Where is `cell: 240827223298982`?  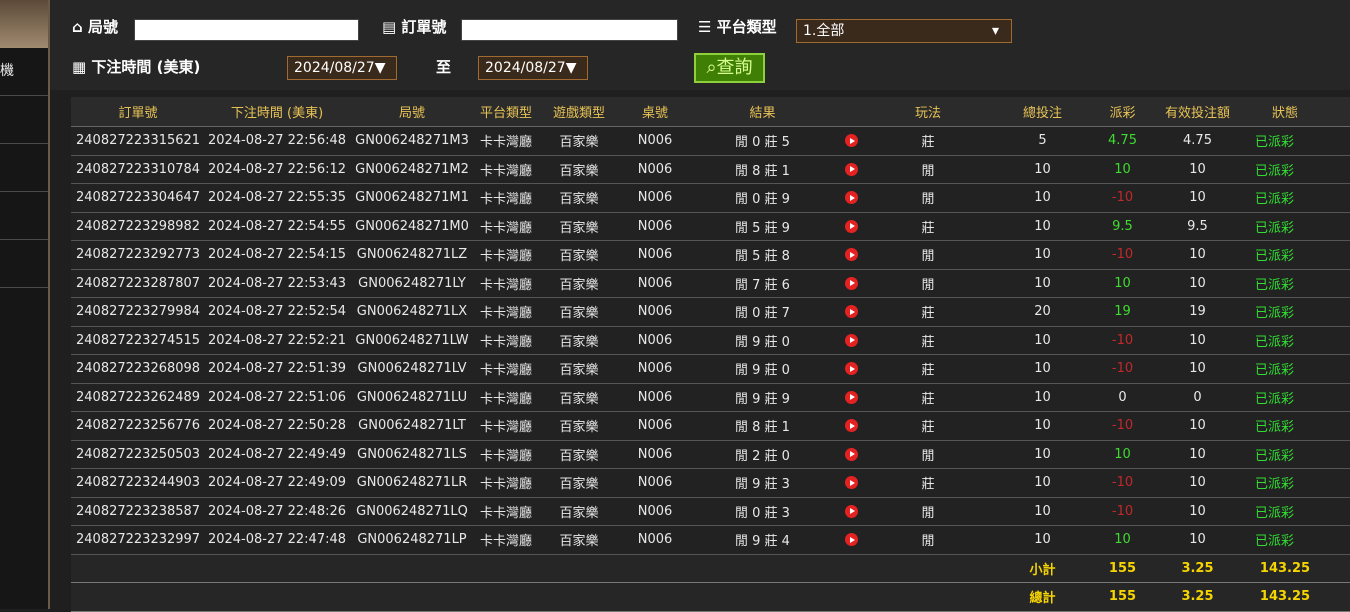 cell: 240827223298982 is located at coordinates (138, 226).